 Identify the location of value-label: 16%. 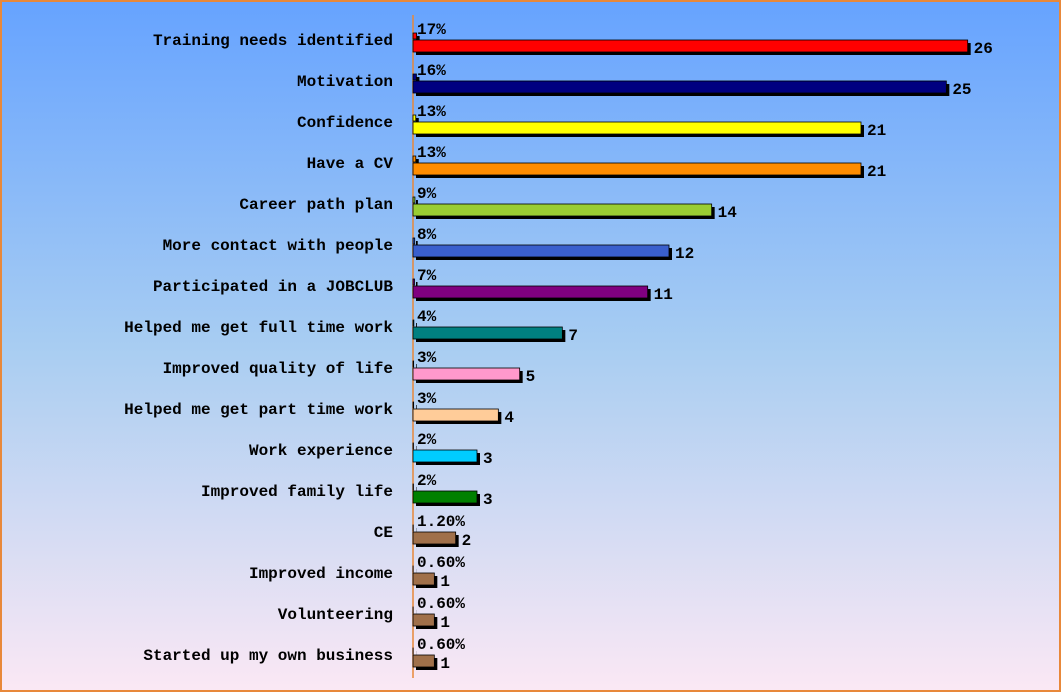
(431, 71).